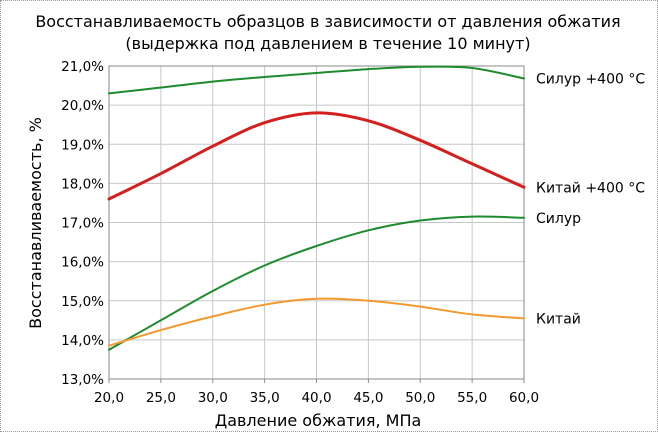 This screenshot has height=433, width=658. I want to click on x-axis-ticks: 20,0 25,0 30,0 35,0 40,0 45,0 50,0 55,0 60,0, so click(316, 392).